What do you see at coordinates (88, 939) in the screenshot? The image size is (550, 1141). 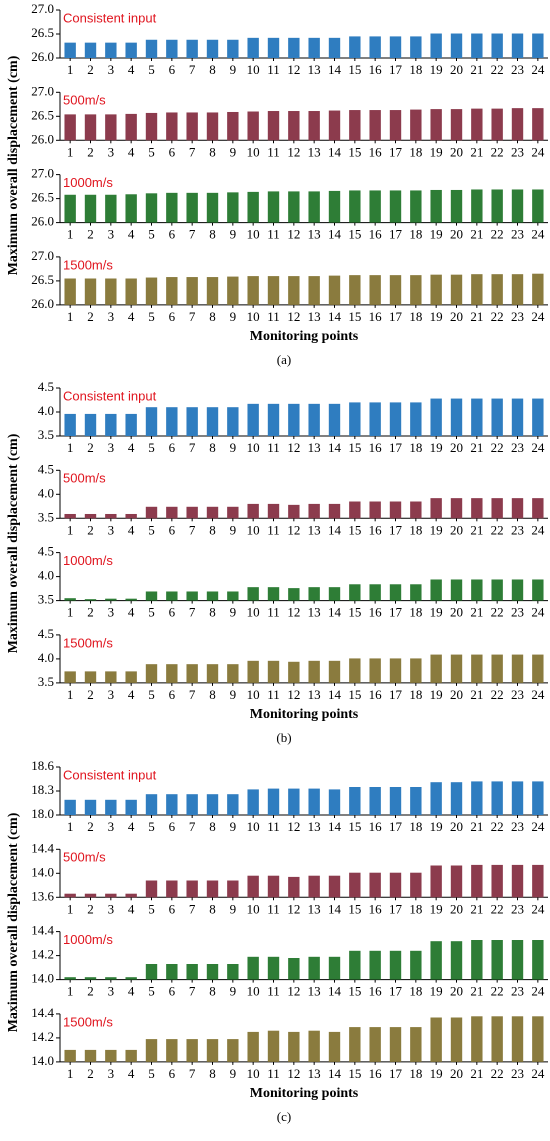 I see `panel-title: 1000m/s` at bounding box center [88, 939].